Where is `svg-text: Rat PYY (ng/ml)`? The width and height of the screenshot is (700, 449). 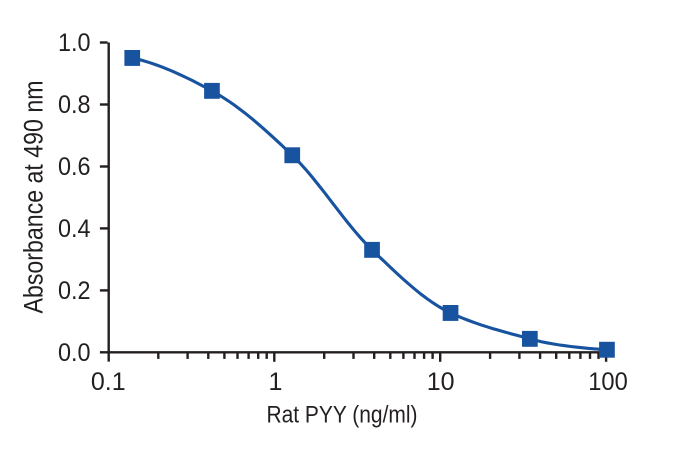 svg-text: Rat PYY (ng/ml) is located at coordinates (342, 414).